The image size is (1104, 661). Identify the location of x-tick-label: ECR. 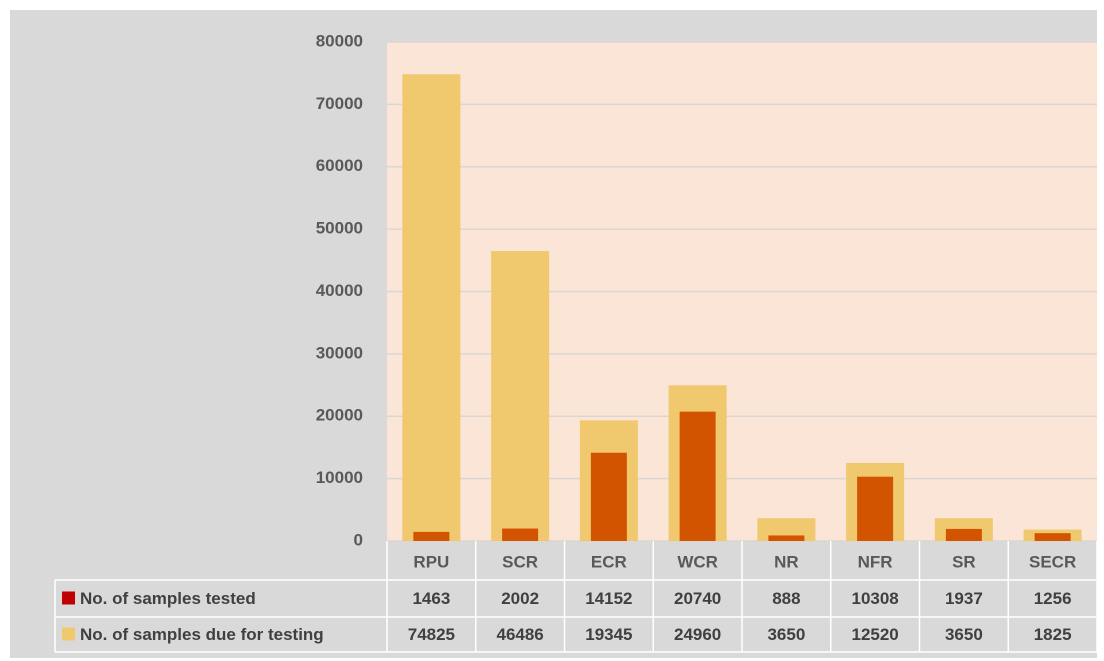
(609, 561).